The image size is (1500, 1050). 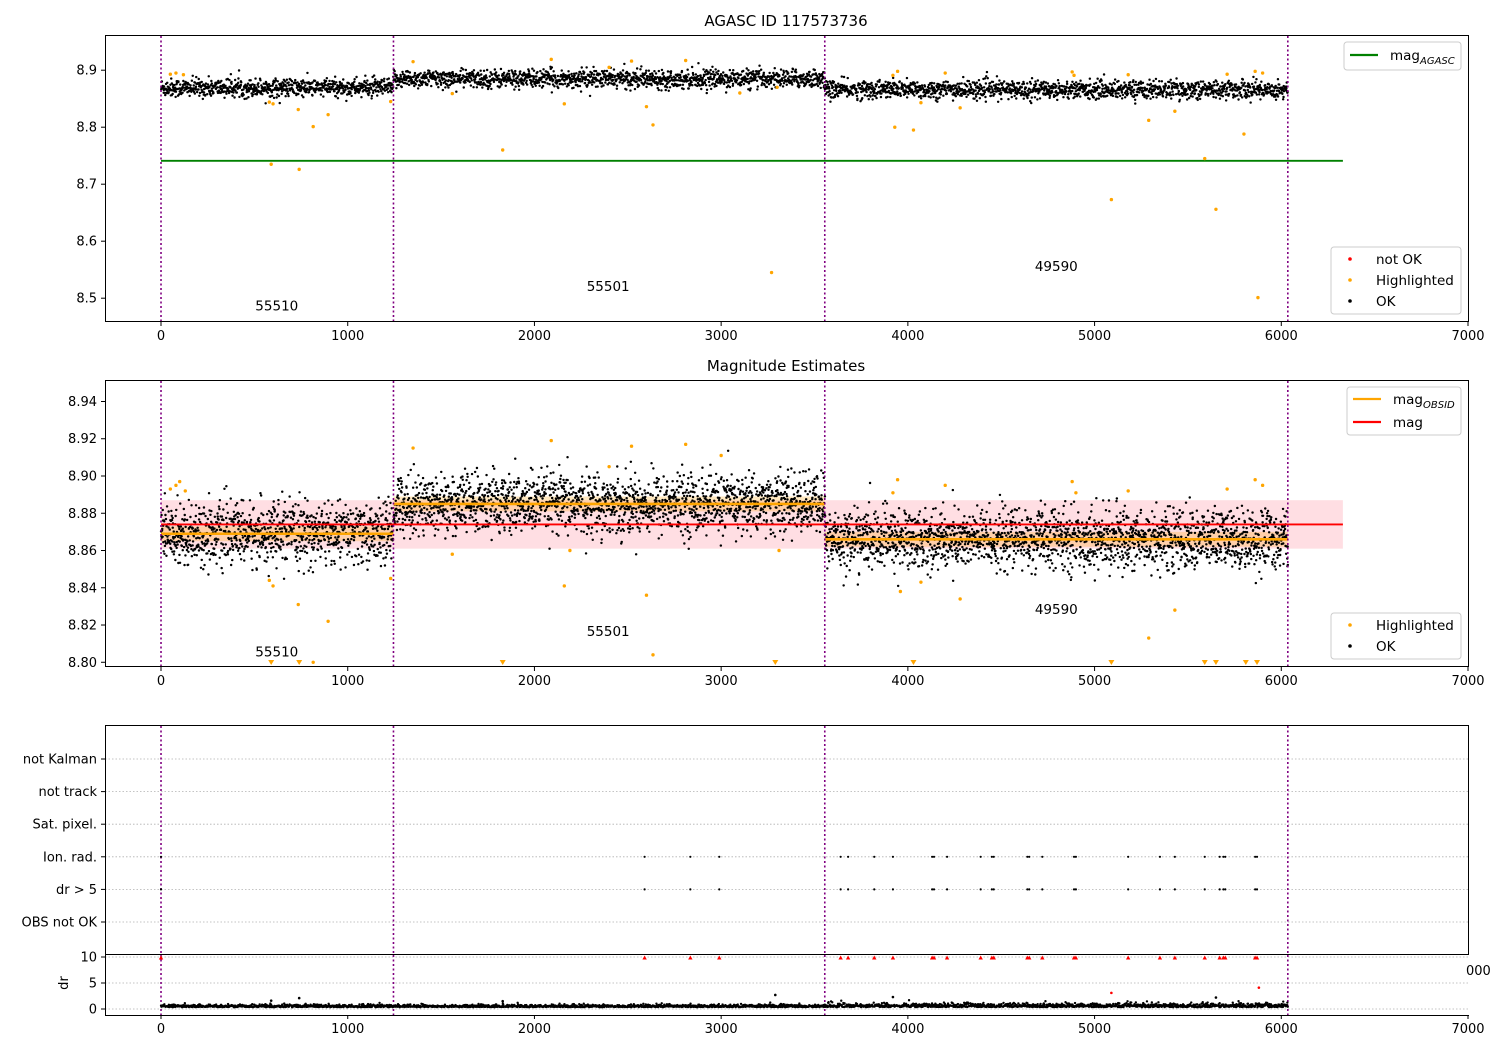 What do you see at coordinates (93, 984) in the screenshot?
I see `y-tick-label: 5` at bounding box center [93, 984].